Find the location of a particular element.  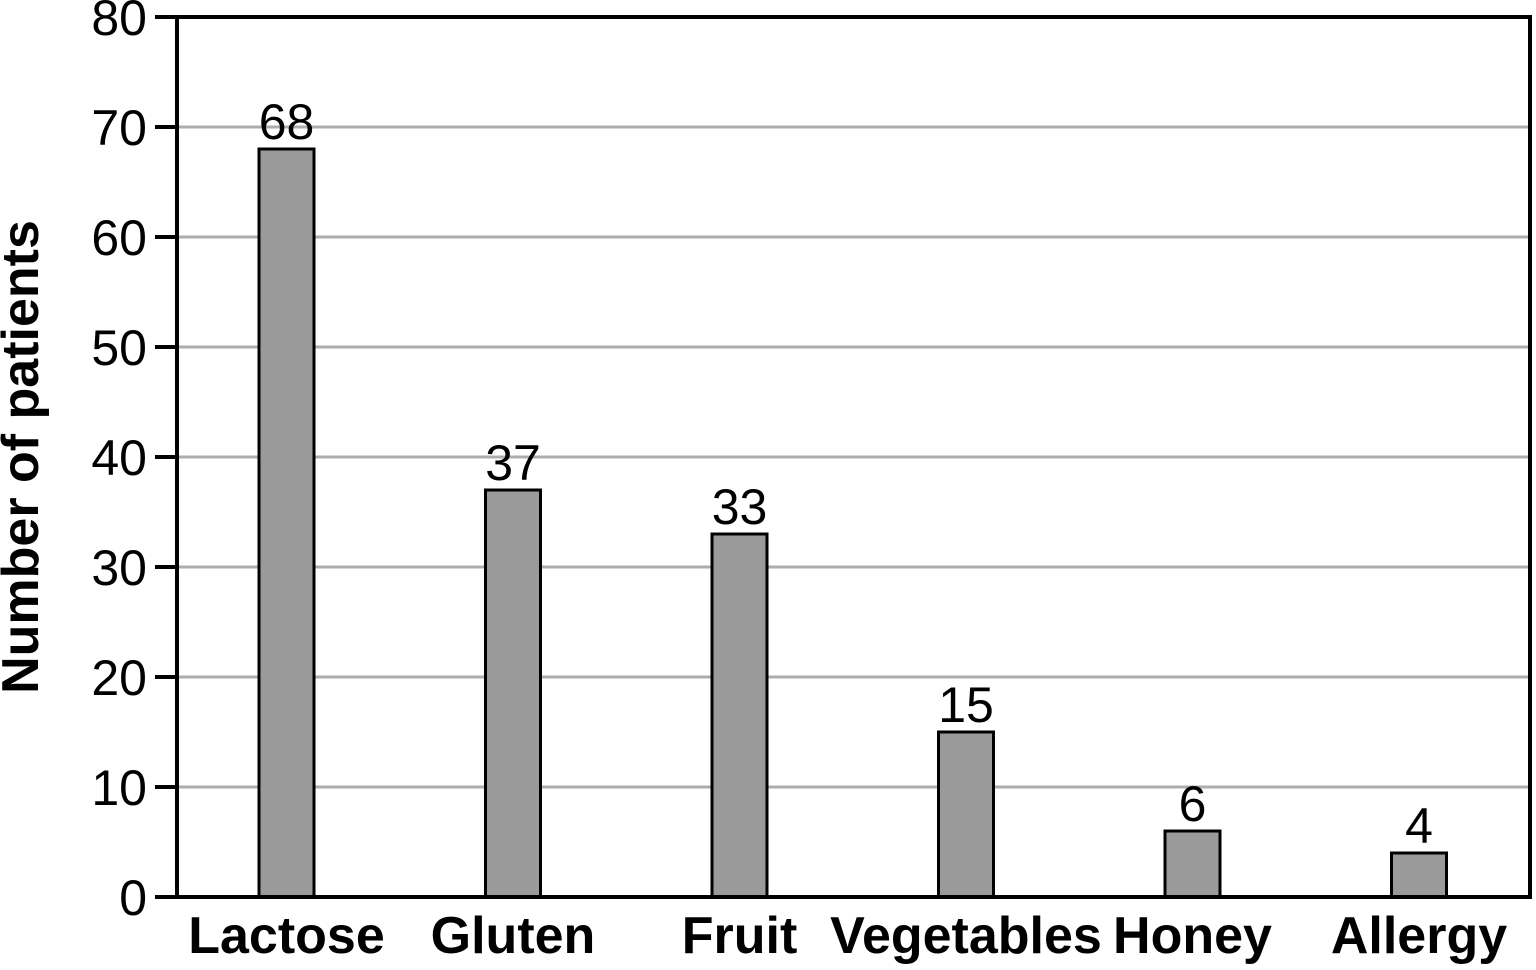

y-tick-label: 30 is located at coordinates (119, 568).